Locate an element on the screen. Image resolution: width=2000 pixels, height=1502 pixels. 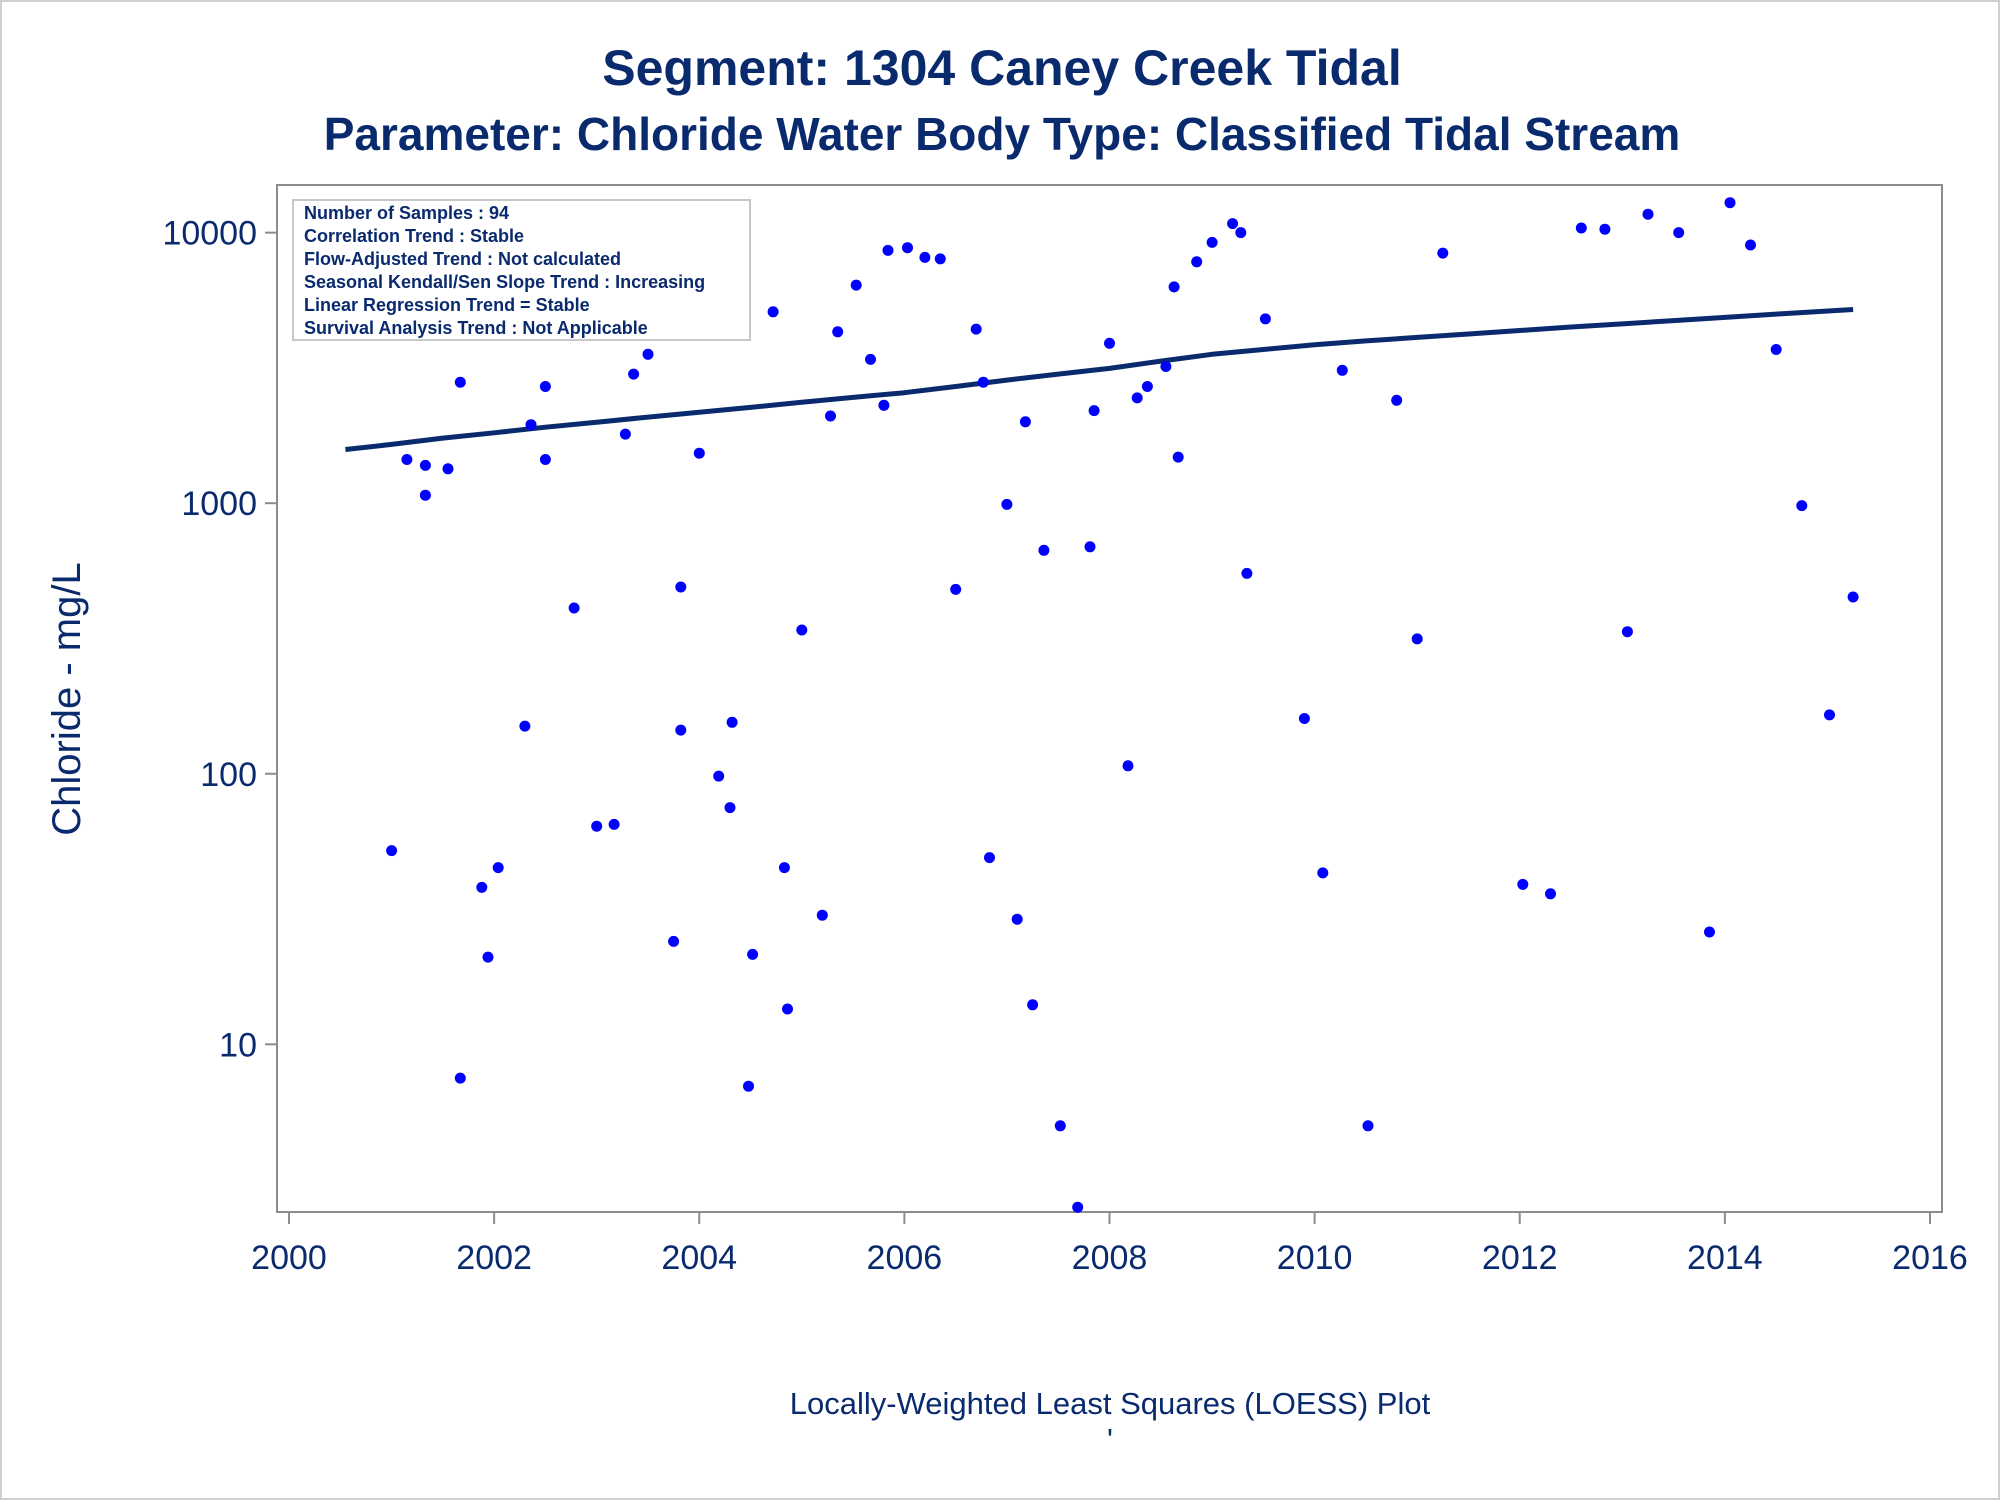
chart-footnote-mark: ' is located at coordinates (1110, 1439).